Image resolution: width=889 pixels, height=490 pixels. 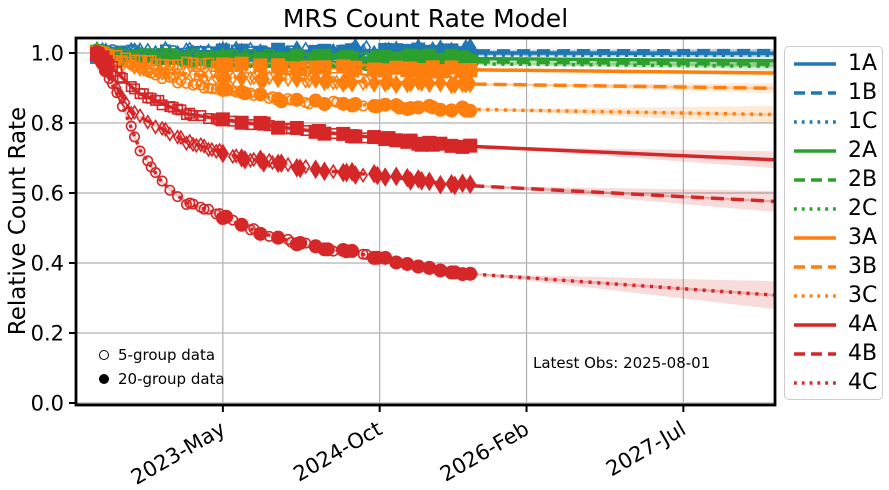 I want to click on legend-entry-2B: 2B, so click(x=833, y=179).